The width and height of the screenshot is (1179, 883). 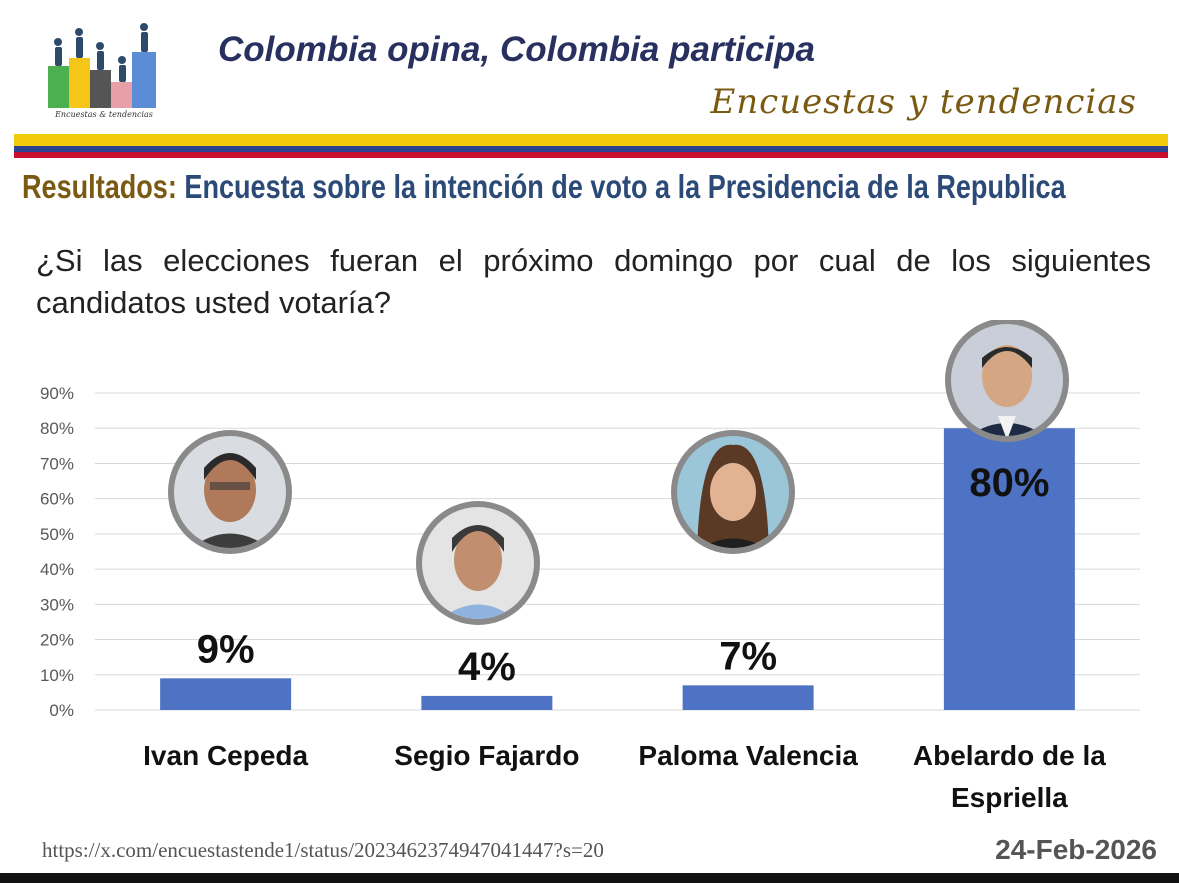 What do you see at coordinates (1009, 797) in the screenshot?
I see `x-category-label: Espriella` at bounding box center [1009, 797].